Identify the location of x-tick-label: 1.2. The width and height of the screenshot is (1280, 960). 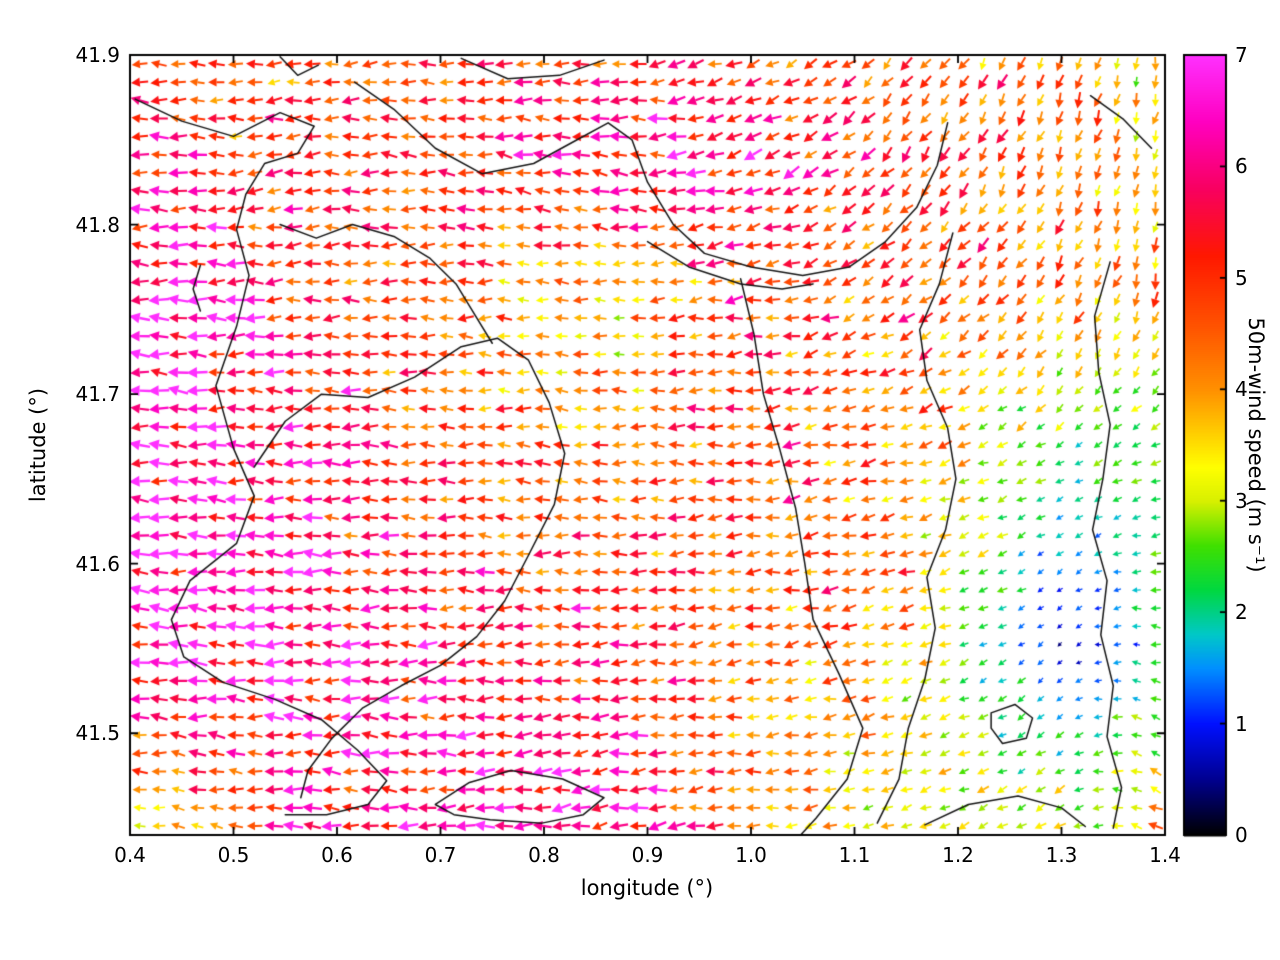
(958, 855).